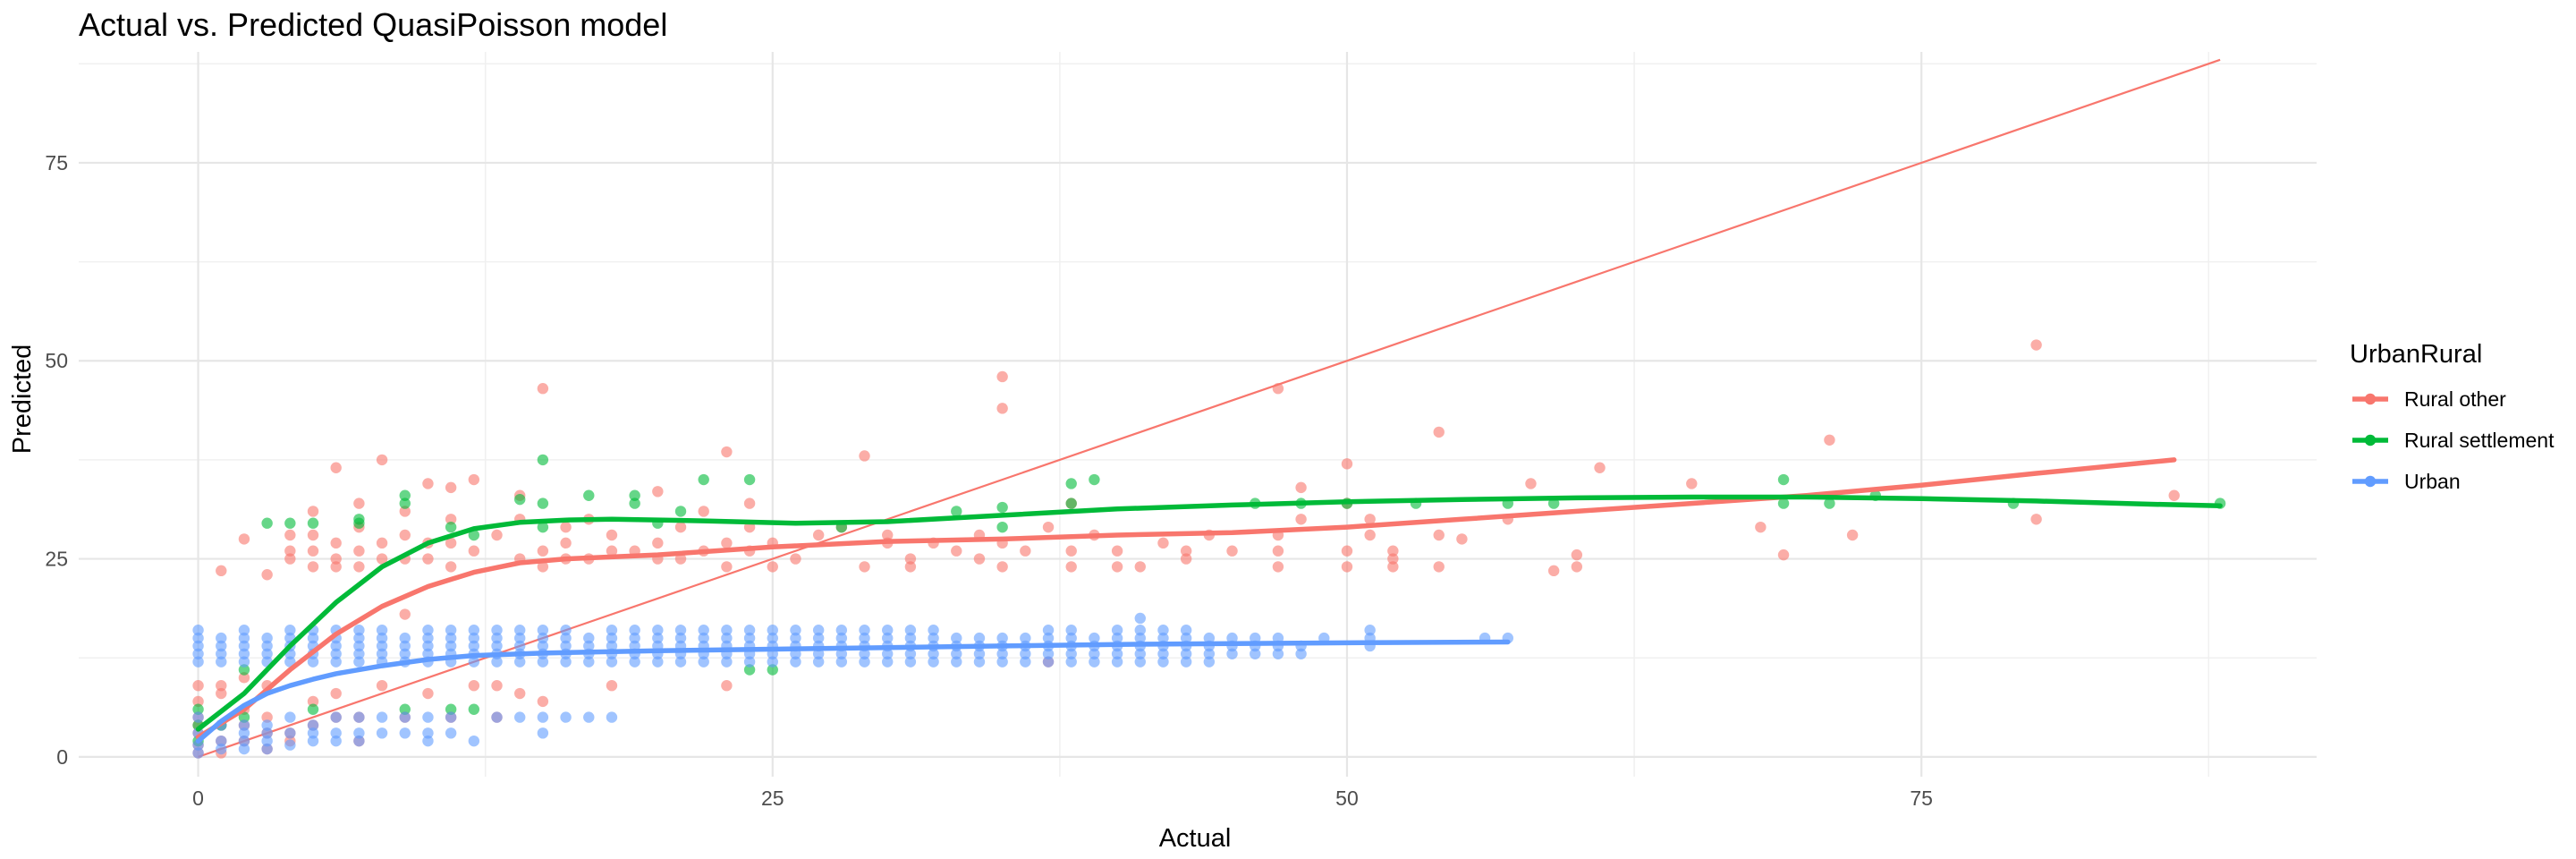  Describe the element at coordinates (22, 399) in the screenshot. I see `y-axis-title: Predicted` at that location.